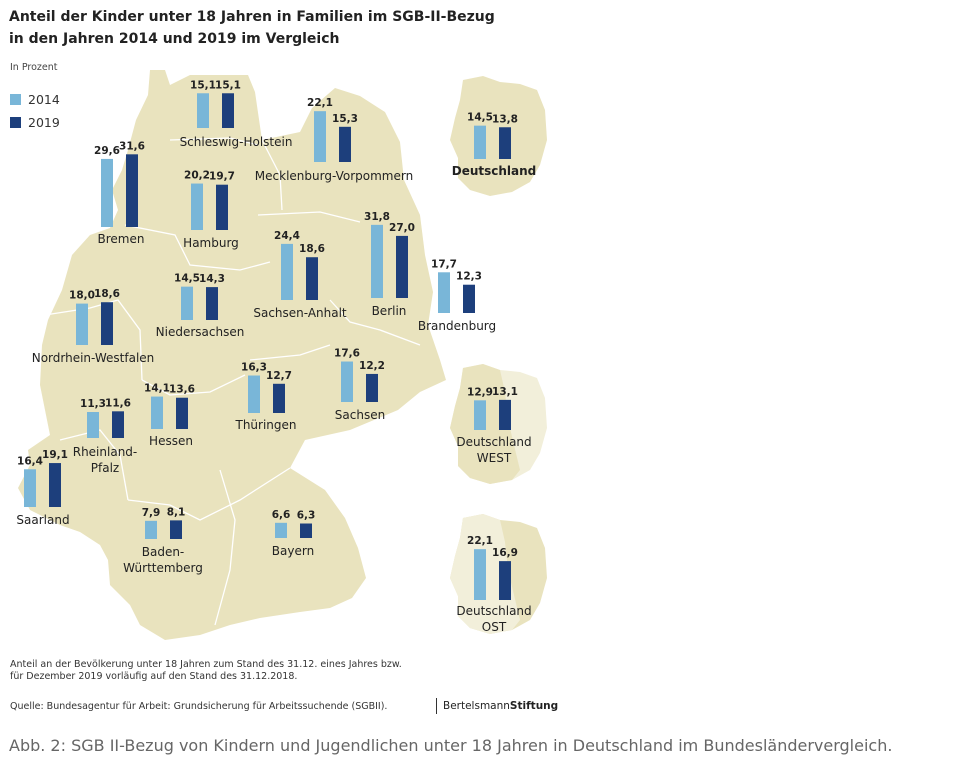 The image size is (978, 760). I want to click on bar-deutschland-2019, so click(505, 143).